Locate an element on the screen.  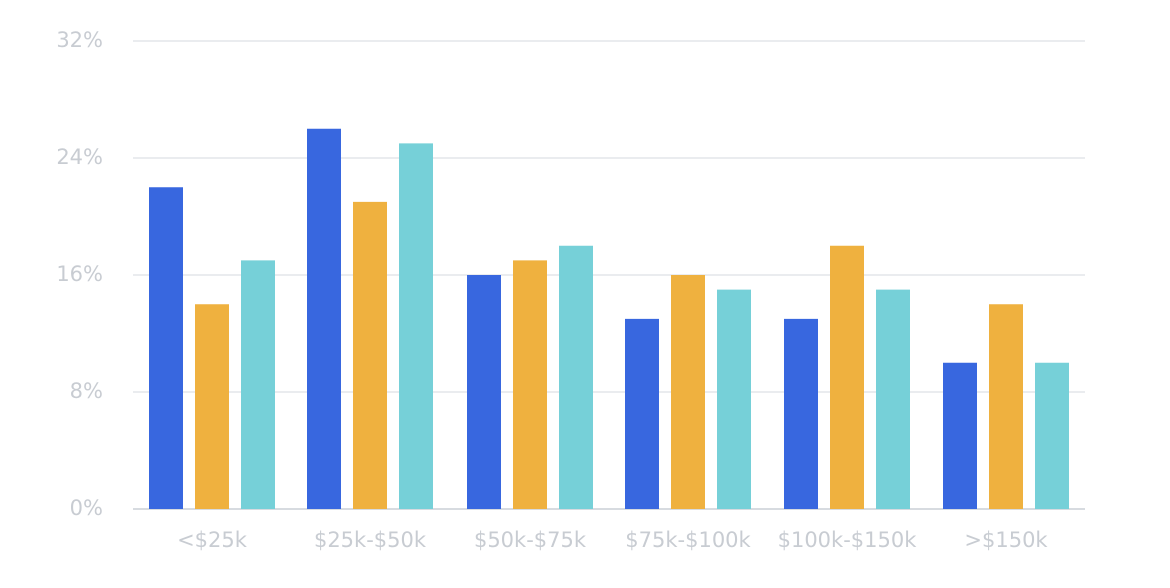
y-tick-label: 24% is located at coordinates (79, 157).